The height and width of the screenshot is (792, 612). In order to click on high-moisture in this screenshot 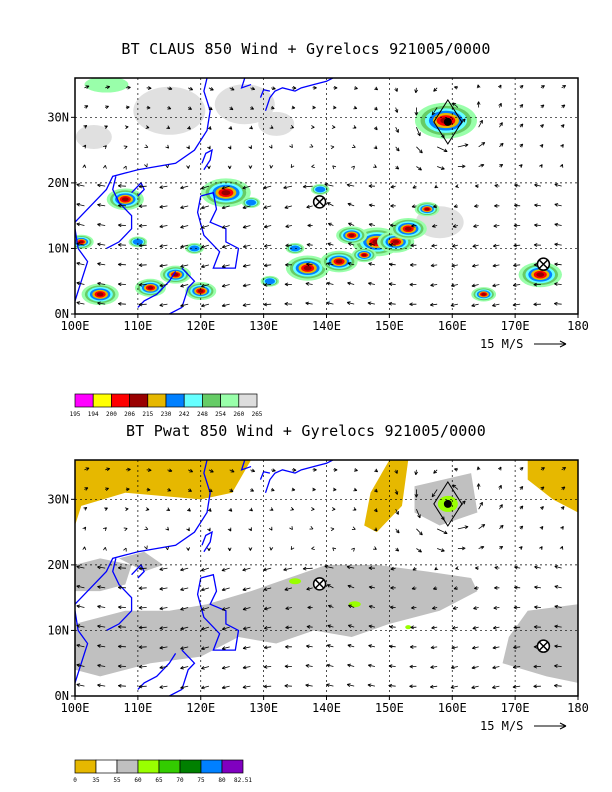, I will do `click(408, 627)`.